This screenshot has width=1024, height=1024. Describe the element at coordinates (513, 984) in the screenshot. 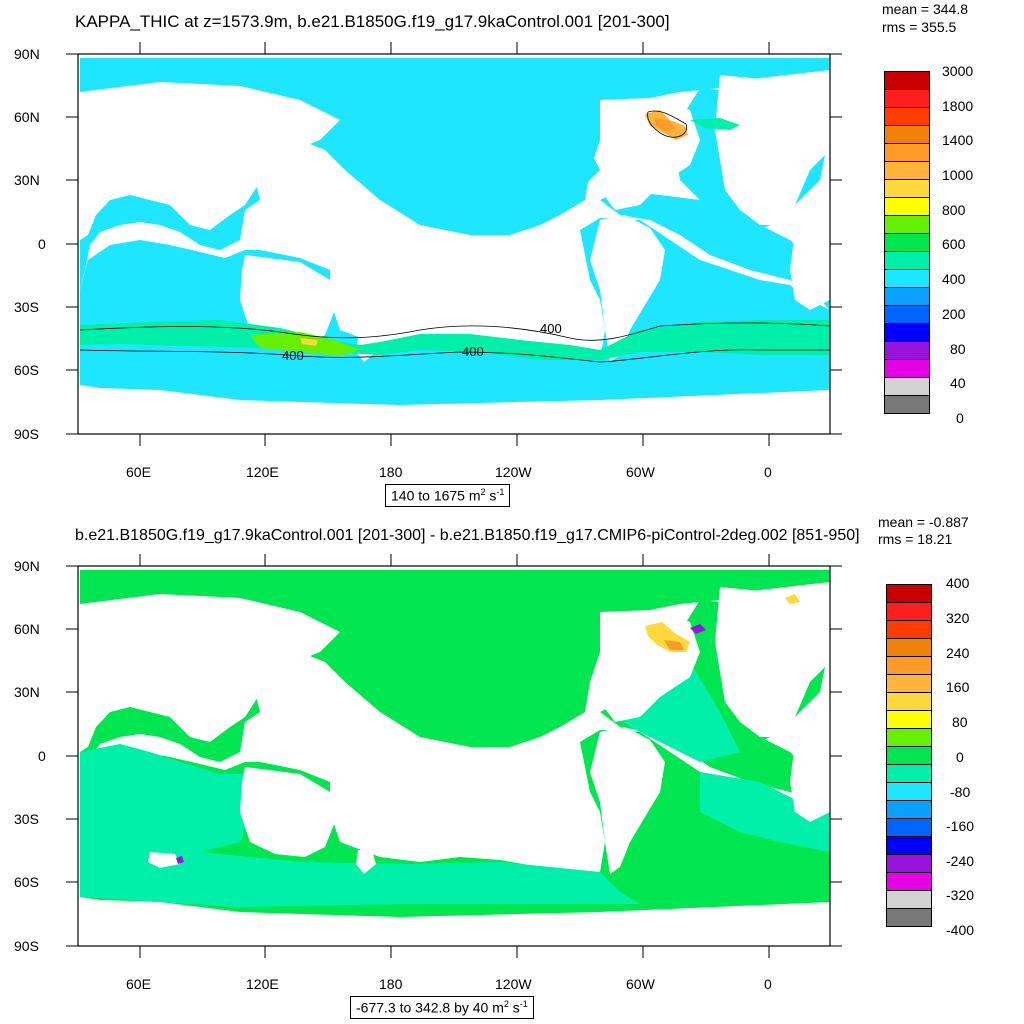

I see `bottom-lon-label: 120W` at that location.